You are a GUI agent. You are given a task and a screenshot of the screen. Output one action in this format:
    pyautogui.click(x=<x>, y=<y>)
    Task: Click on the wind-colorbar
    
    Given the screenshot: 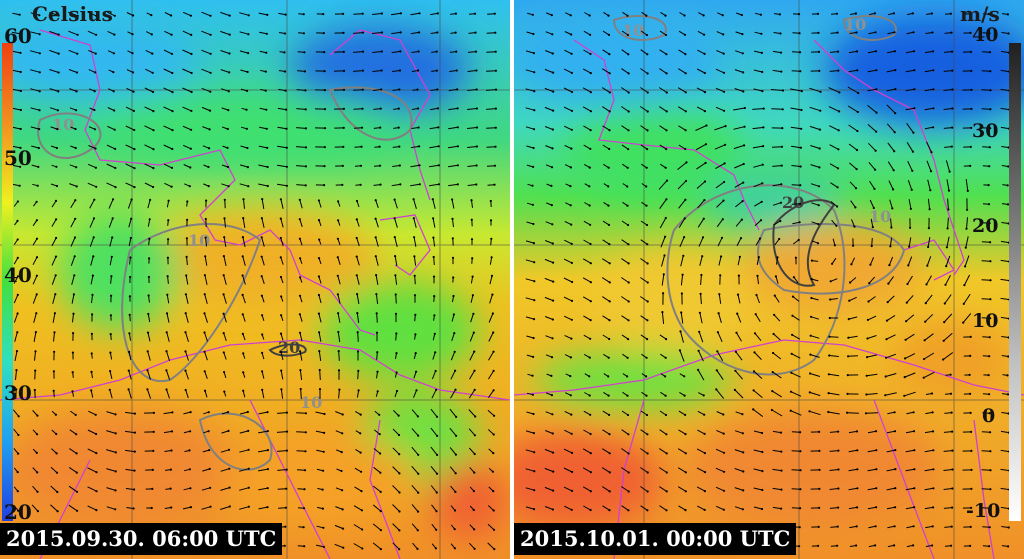 What is the action you would take?
    pyautogui.click(x=1015, y=282)
    